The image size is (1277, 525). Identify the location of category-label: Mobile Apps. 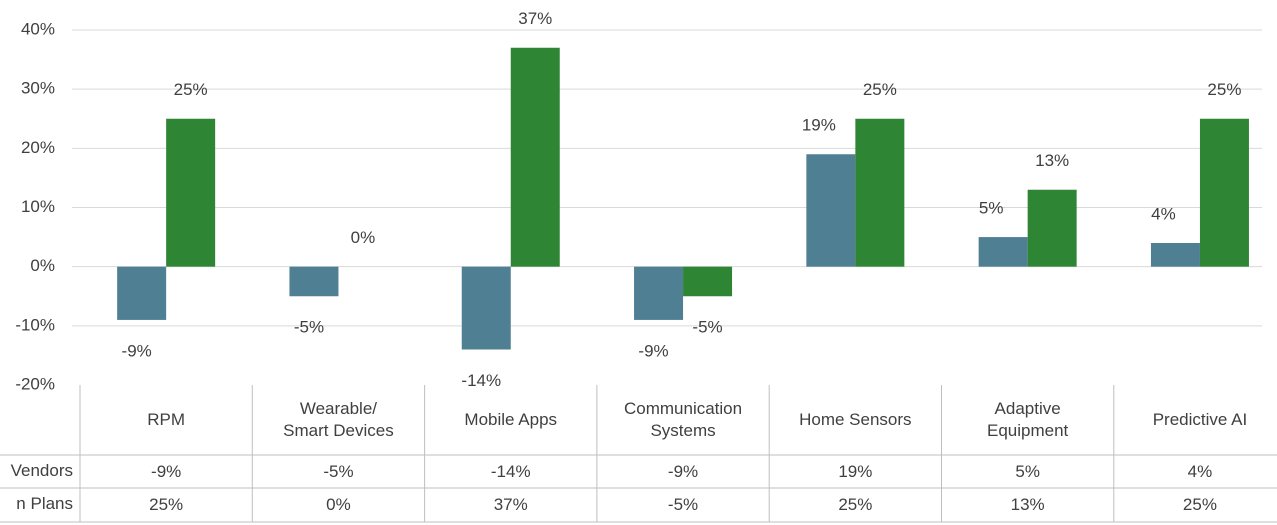
(511, 419).